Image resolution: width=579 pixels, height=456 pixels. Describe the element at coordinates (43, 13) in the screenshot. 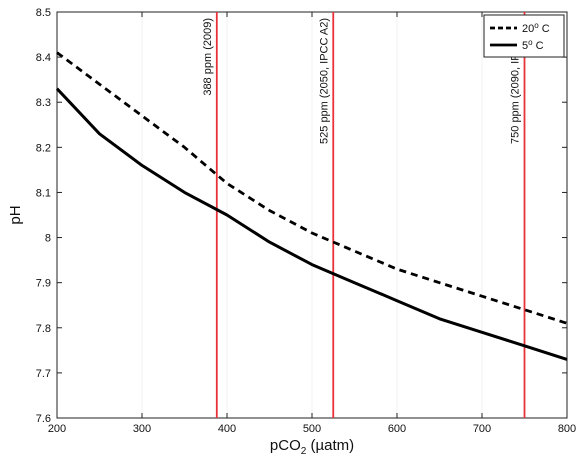

I see `y-tick-label: 8.5` at that location.